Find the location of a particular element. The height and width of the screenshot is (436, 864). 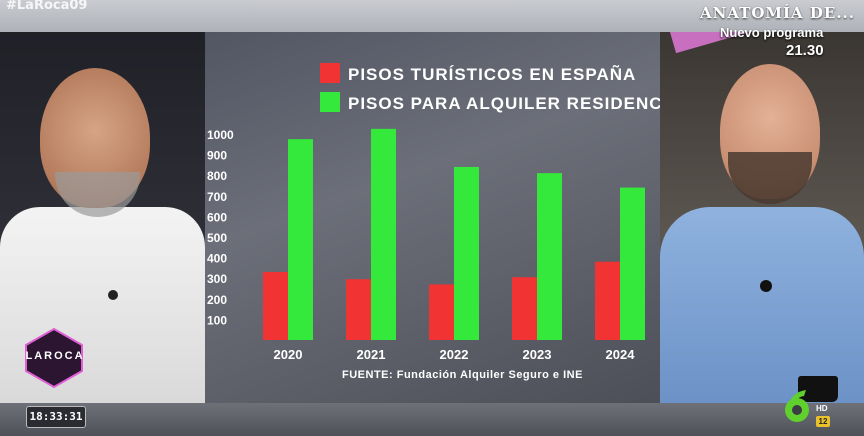

y-axis: 100 200 300 400 500 600 700 800 900 1000 is located at coordinates (220, 227).